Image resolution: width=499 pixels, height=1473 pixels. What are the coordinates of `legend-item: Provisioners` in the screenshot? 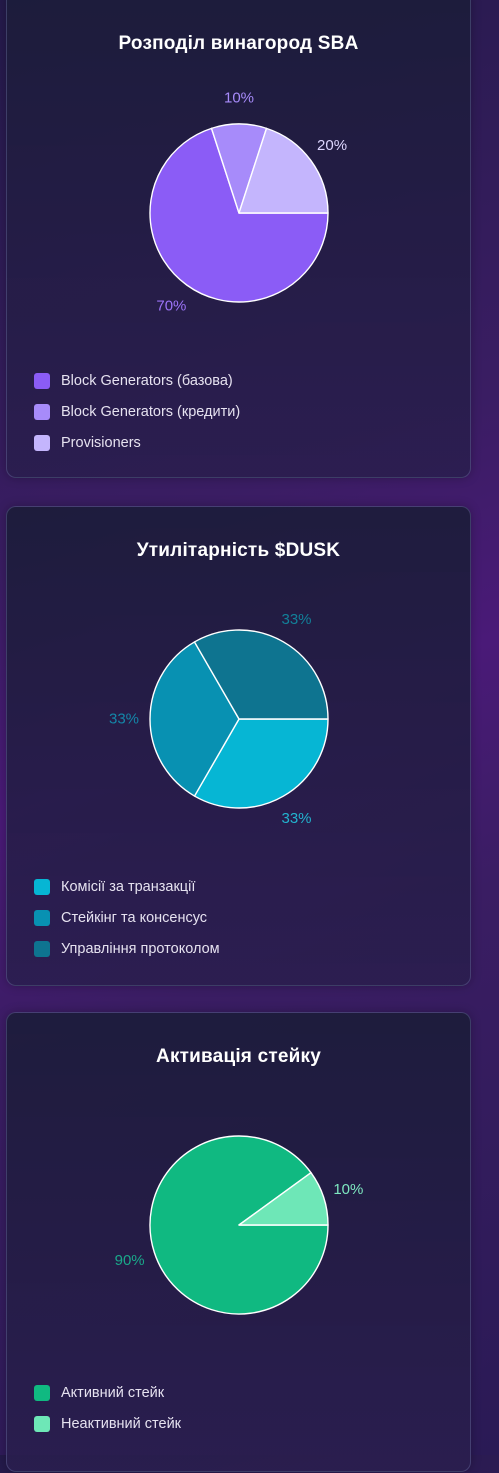 It's located at (137, 442).